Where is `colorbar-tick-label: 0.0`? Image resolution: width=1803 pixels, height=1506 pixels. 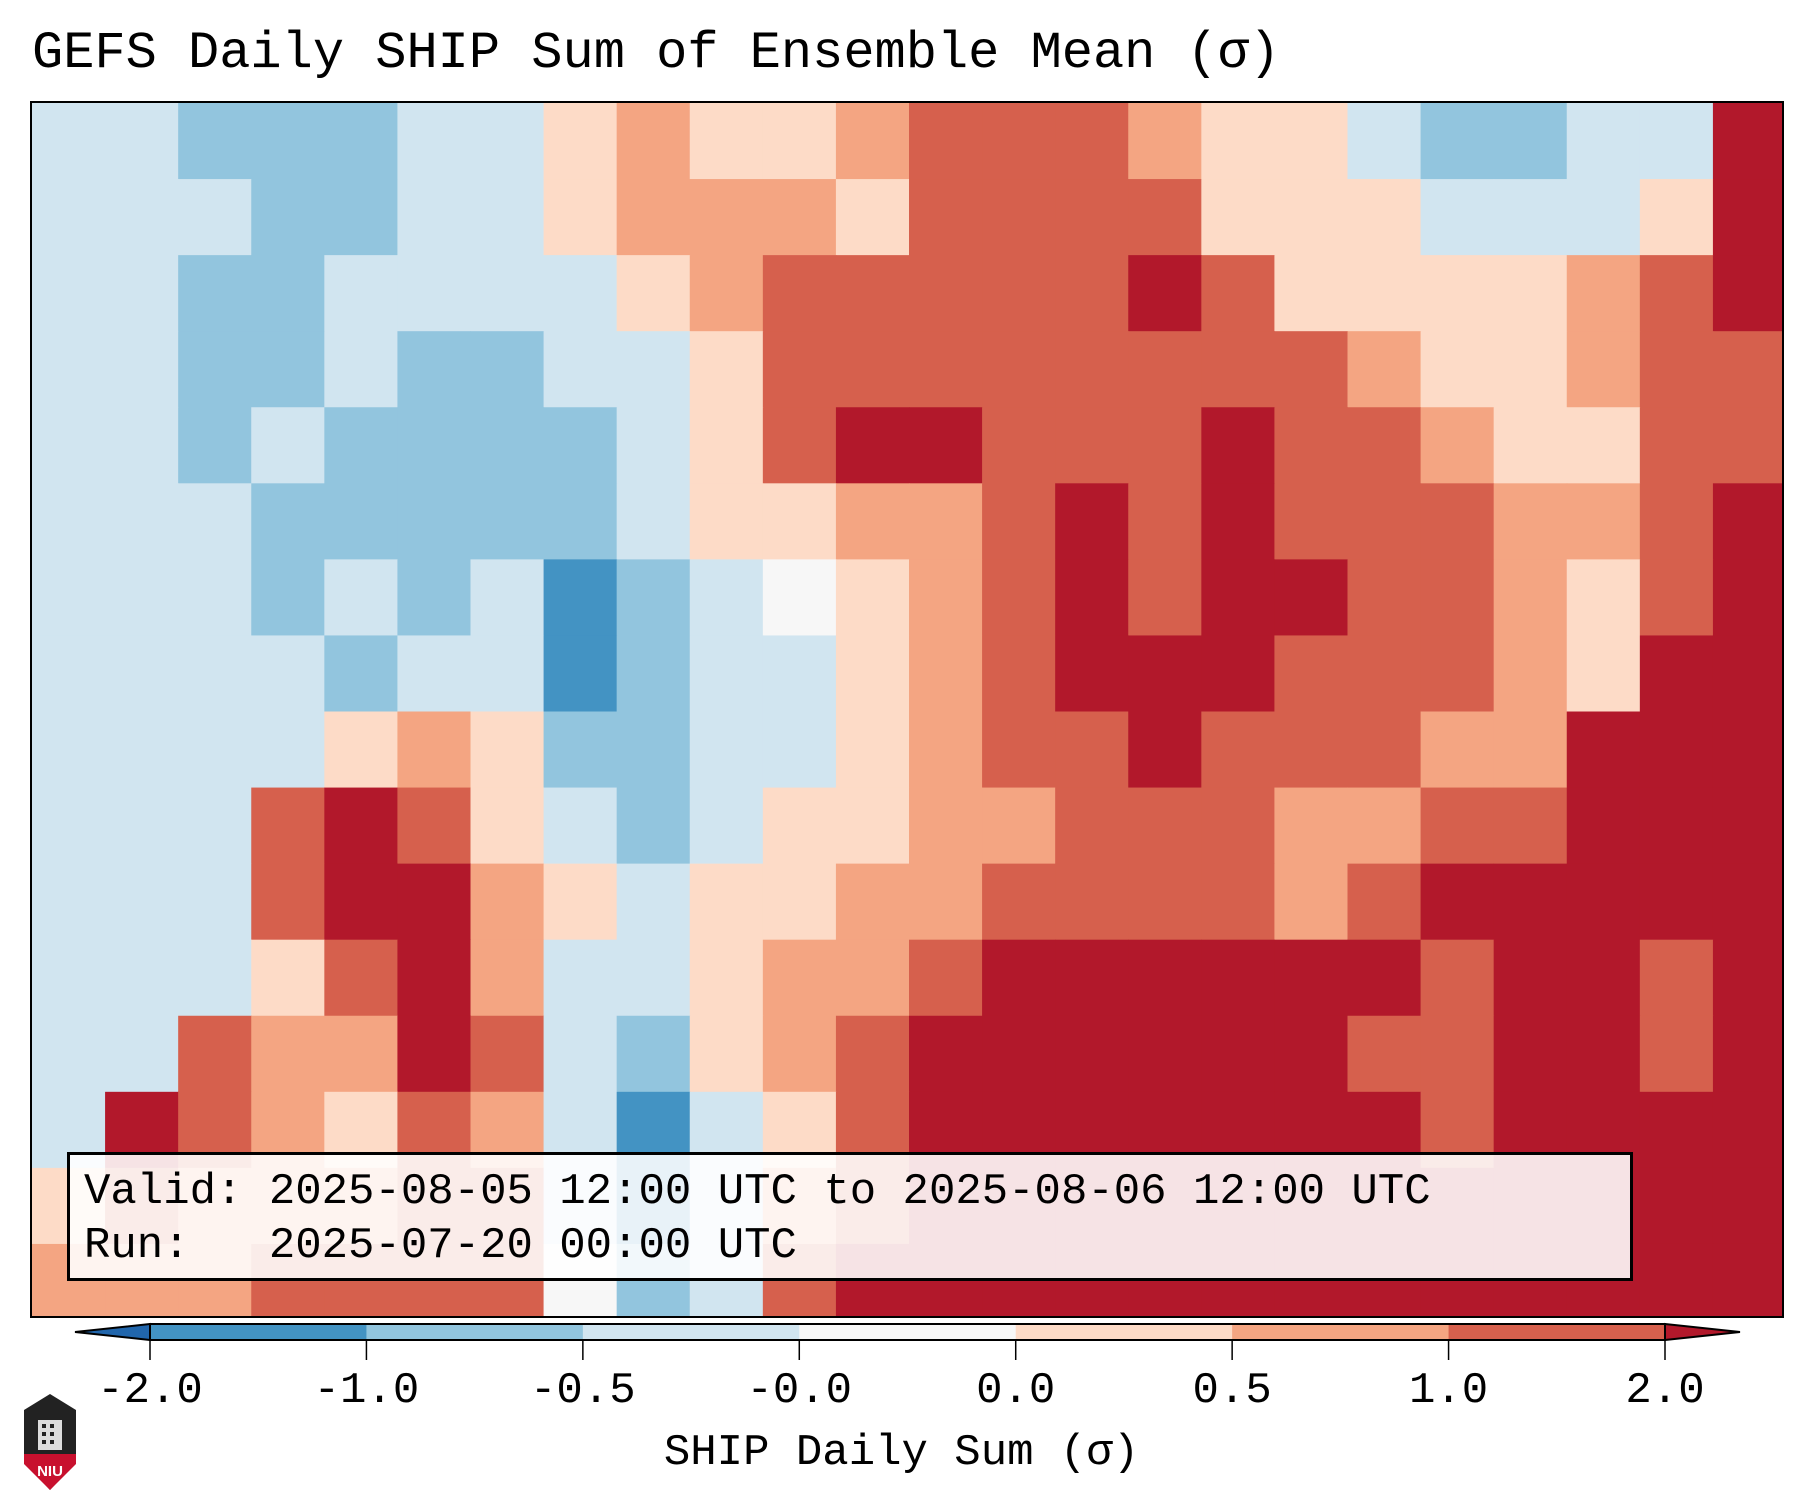 colorbar-tick-label: 0.0 is located at coordinates (1016, 1391).